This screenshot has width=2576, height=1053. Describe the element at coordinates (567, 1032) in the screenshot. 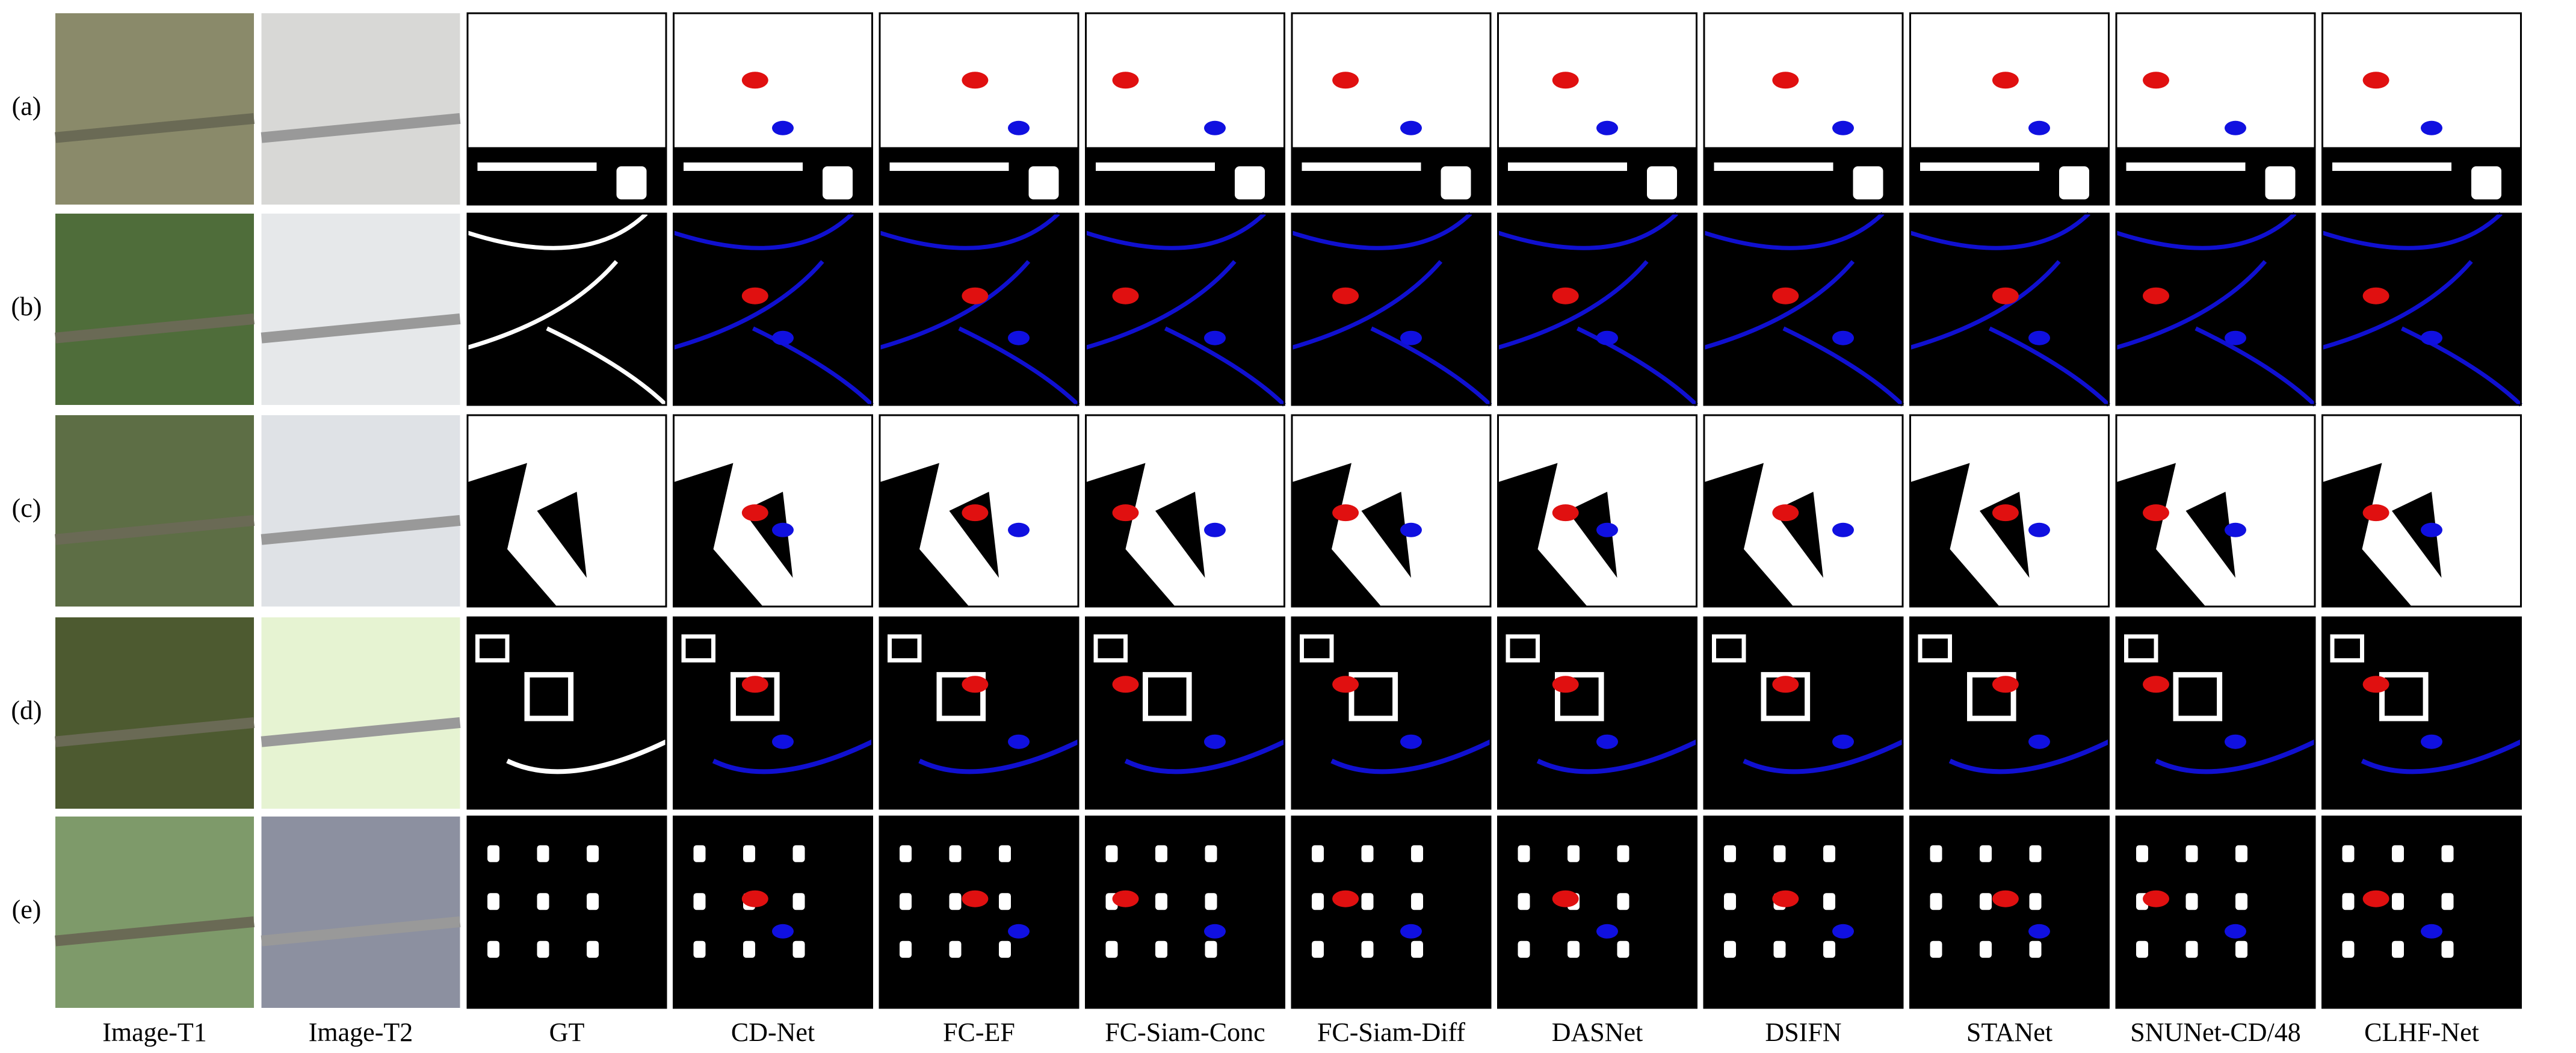

I see `column-label: GT` at that location.